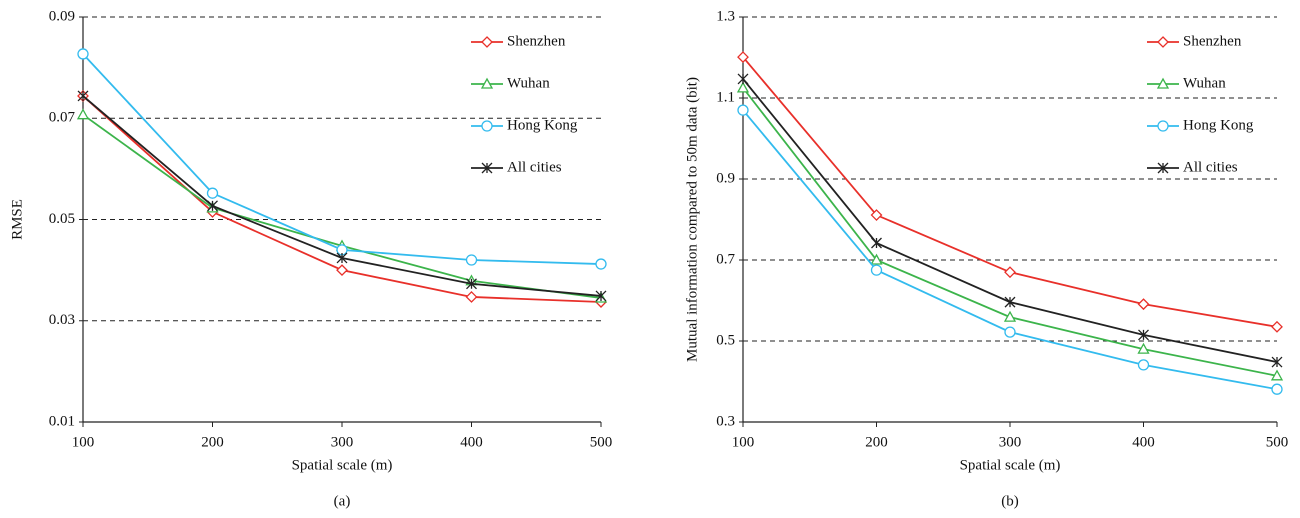 Image resolution: width=1300 pixels, height=518 pixels. What do you see at coordinates (62, 421) in the screenshot?
I see `y-tick-label: 0.01` at bounding box center [62, 421].